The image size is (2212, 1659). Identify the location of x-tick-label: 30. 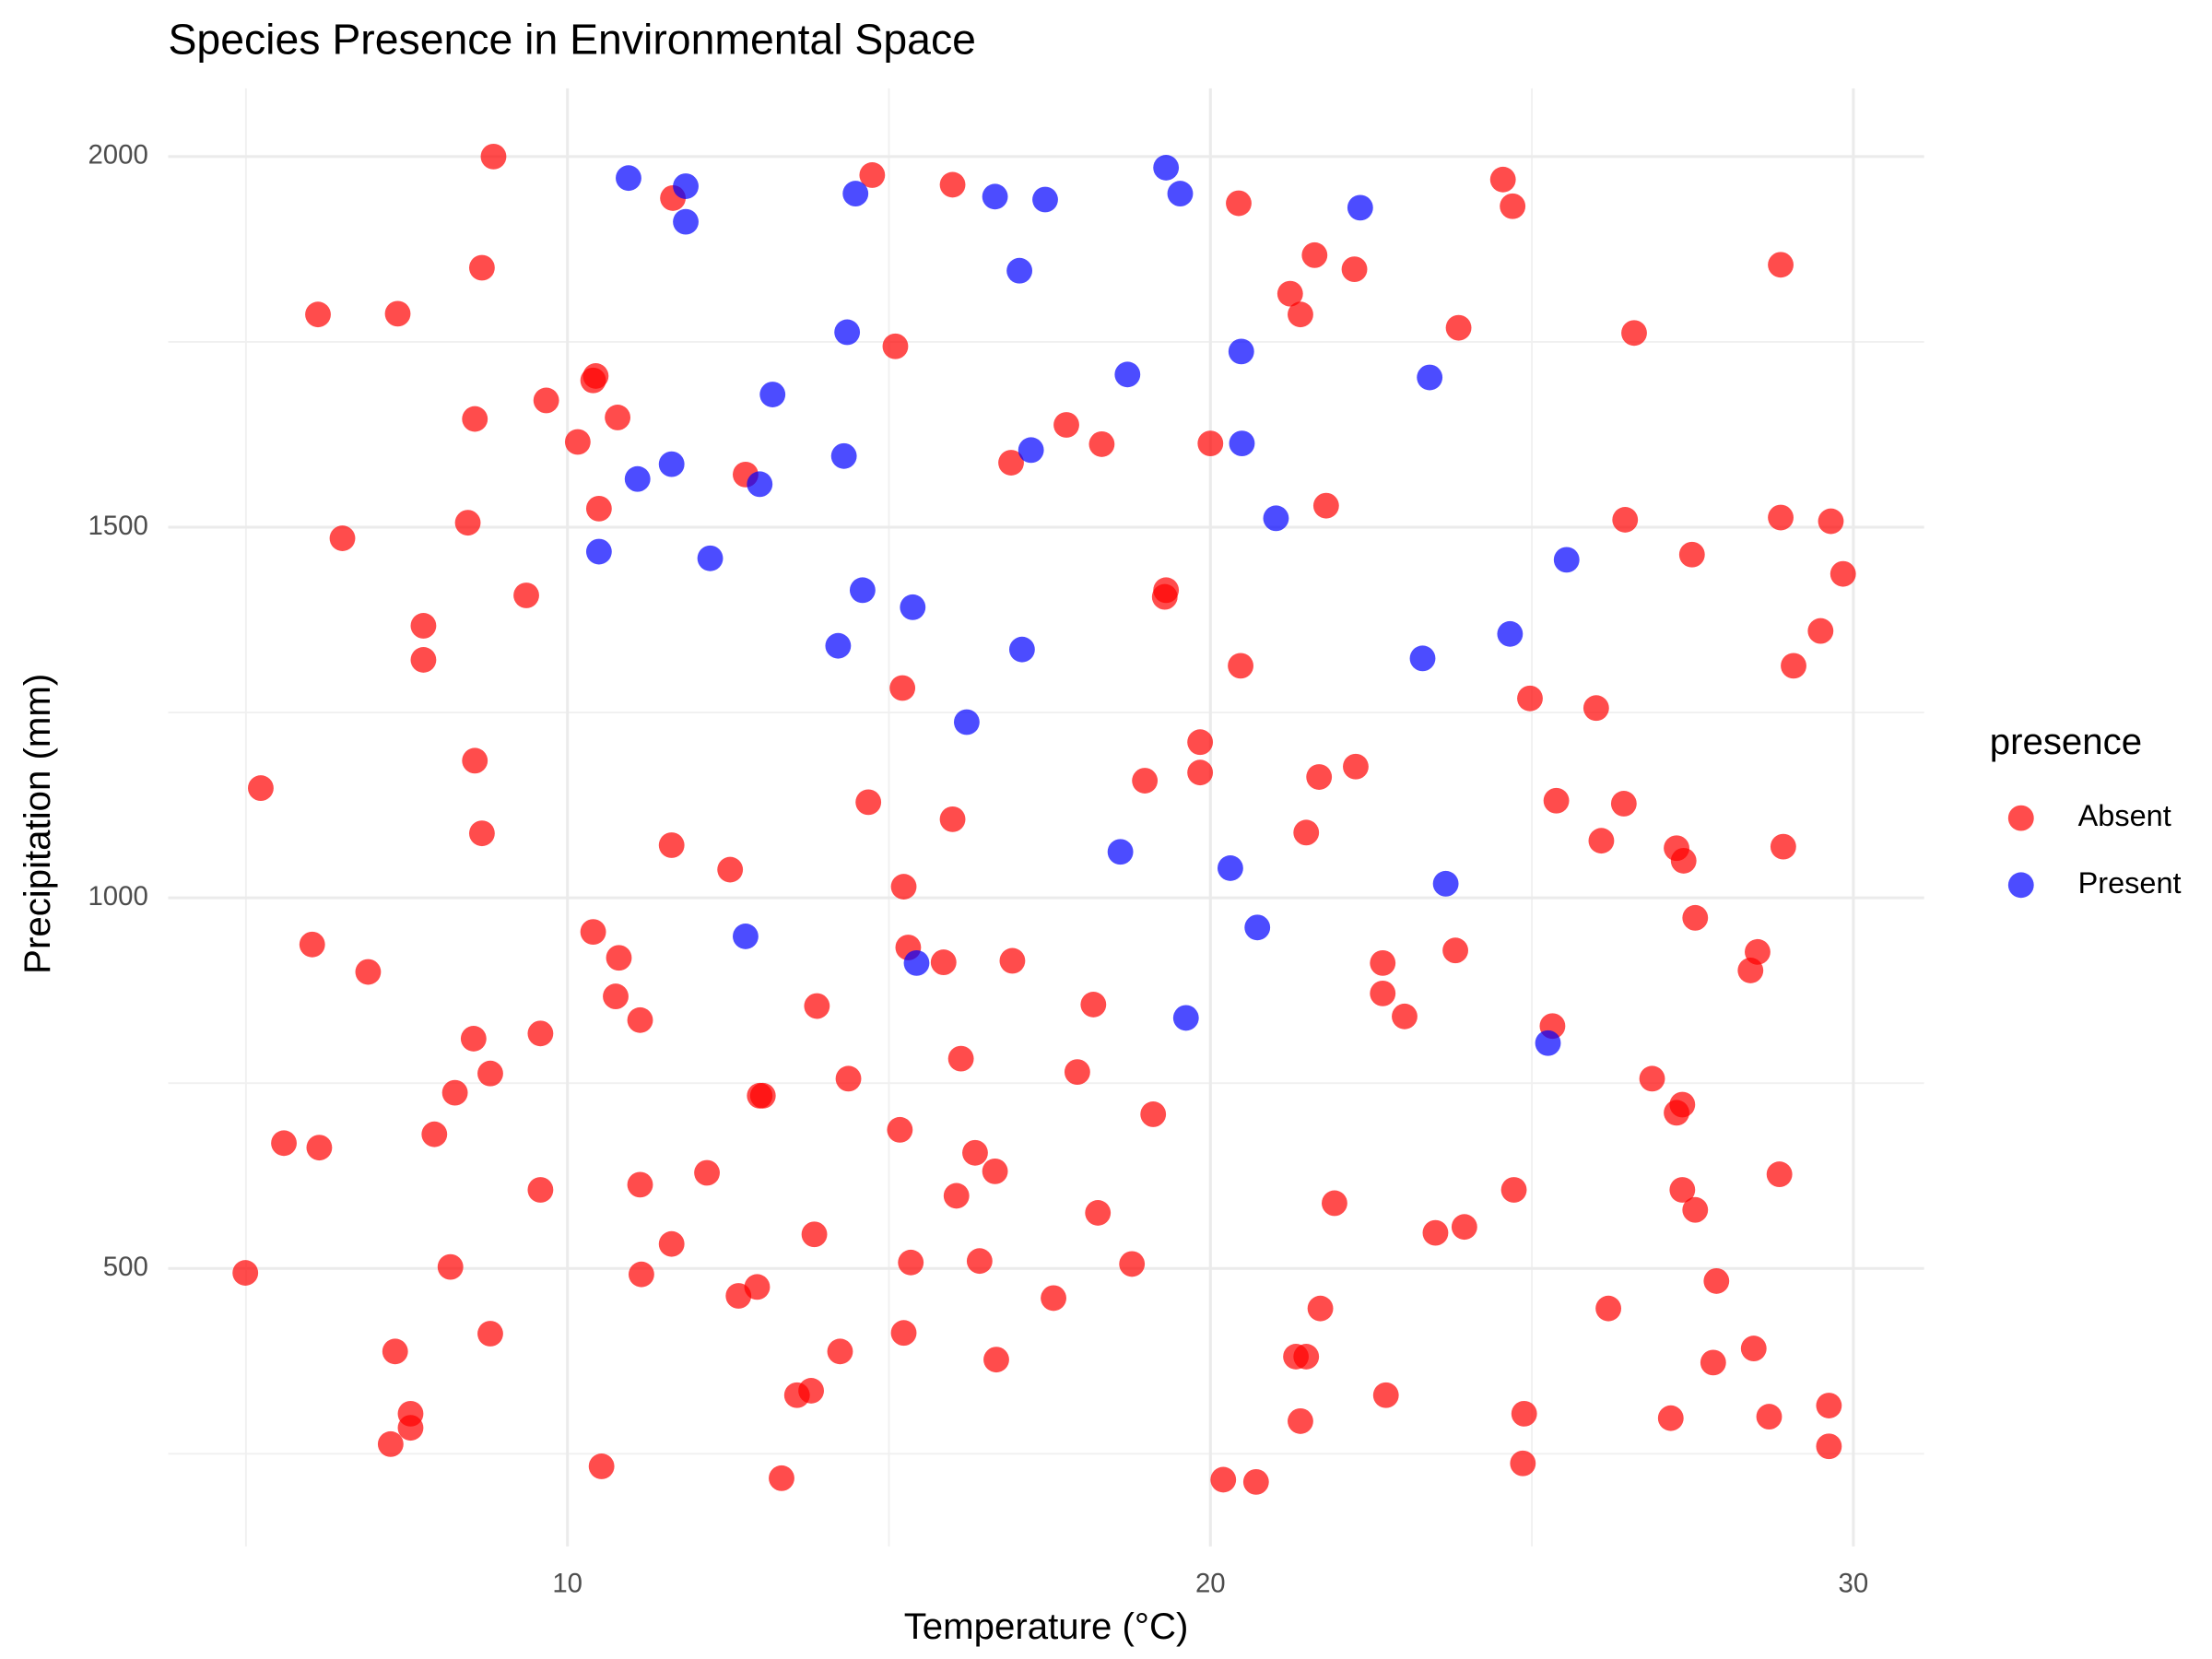
(1854, 1583).